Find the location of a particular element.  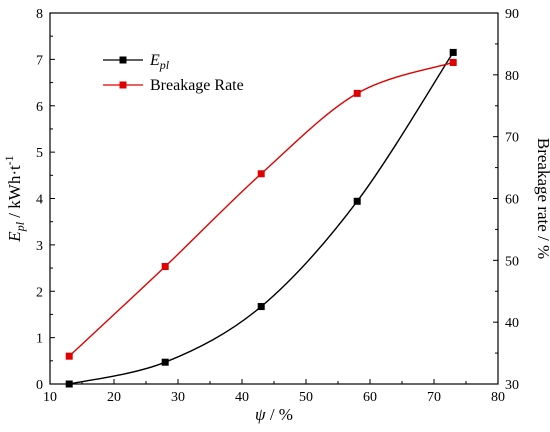

left-y-tick-label: 8 is located at coordinates (39, 14).